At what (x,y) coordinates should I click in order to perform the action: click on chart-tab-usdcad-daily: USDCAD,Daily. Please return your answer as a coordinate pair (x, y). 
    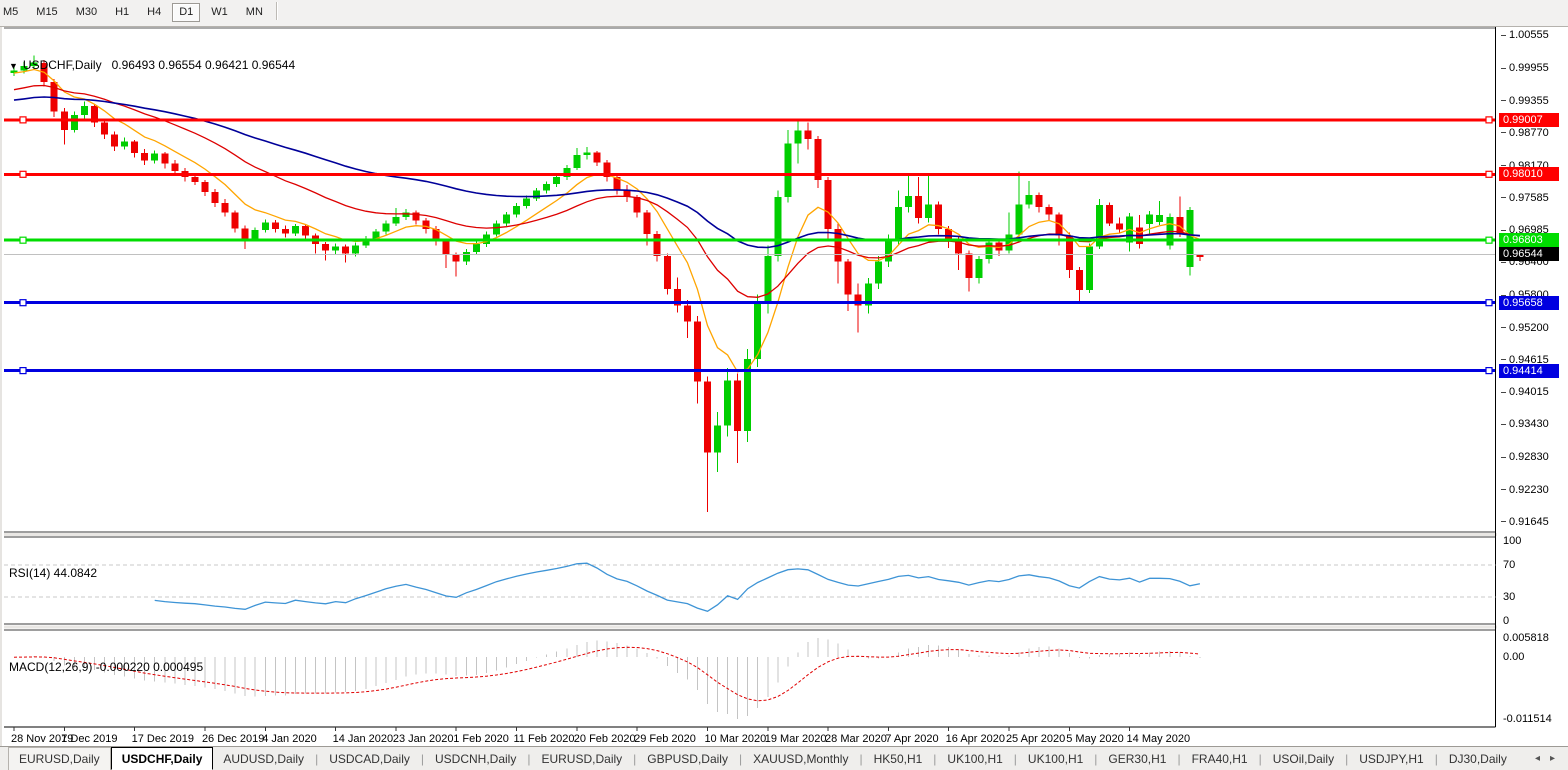
    Looking at the image, I should click on (369, 758).